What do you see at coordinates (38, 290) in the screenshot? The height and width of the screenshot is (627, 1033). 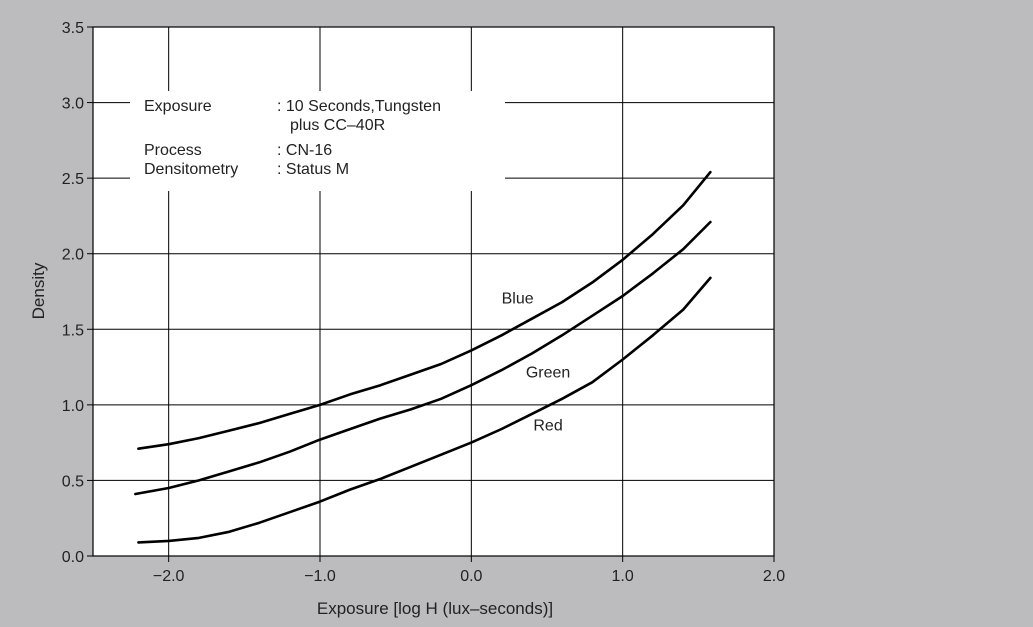 I see `y-axis-title: Density` at bounding box center [38, 290].